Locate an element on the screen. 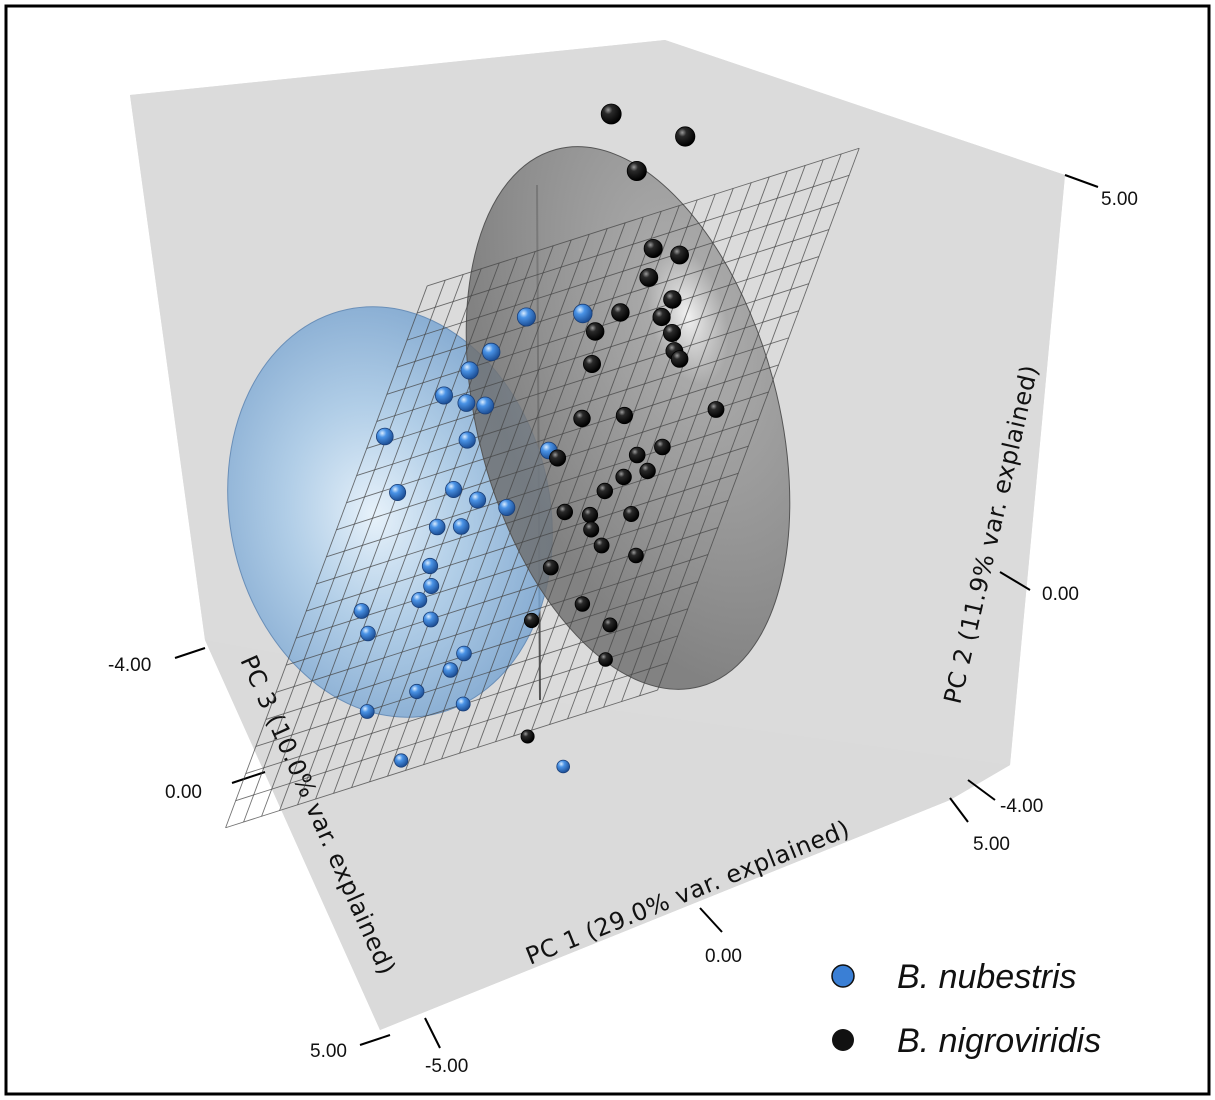  x-tick-label-0: 0.00 is located at coordinates (723, 956).